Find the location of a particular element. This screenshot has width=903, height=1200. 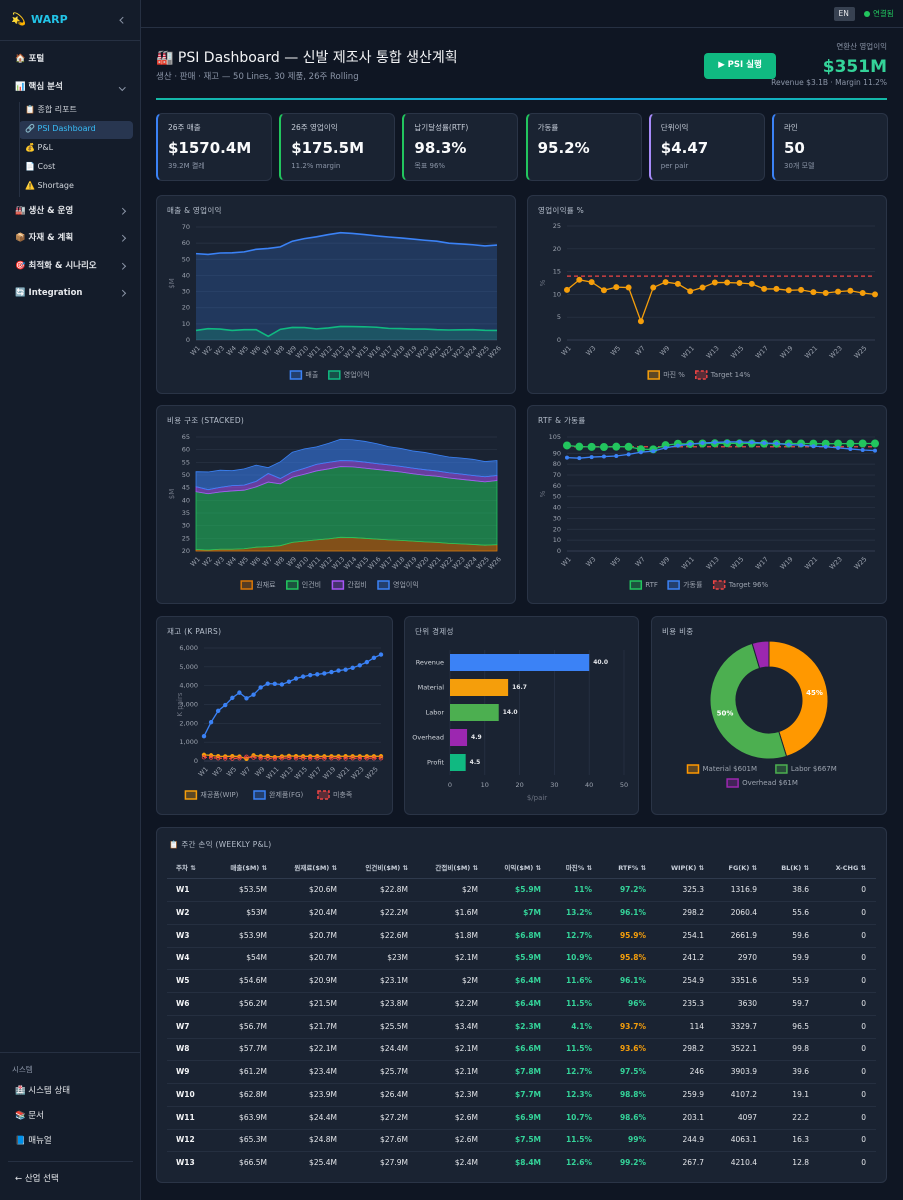

menu-item: 🎯 최적화 & 시나리오 is located at coordinates (56, 265).